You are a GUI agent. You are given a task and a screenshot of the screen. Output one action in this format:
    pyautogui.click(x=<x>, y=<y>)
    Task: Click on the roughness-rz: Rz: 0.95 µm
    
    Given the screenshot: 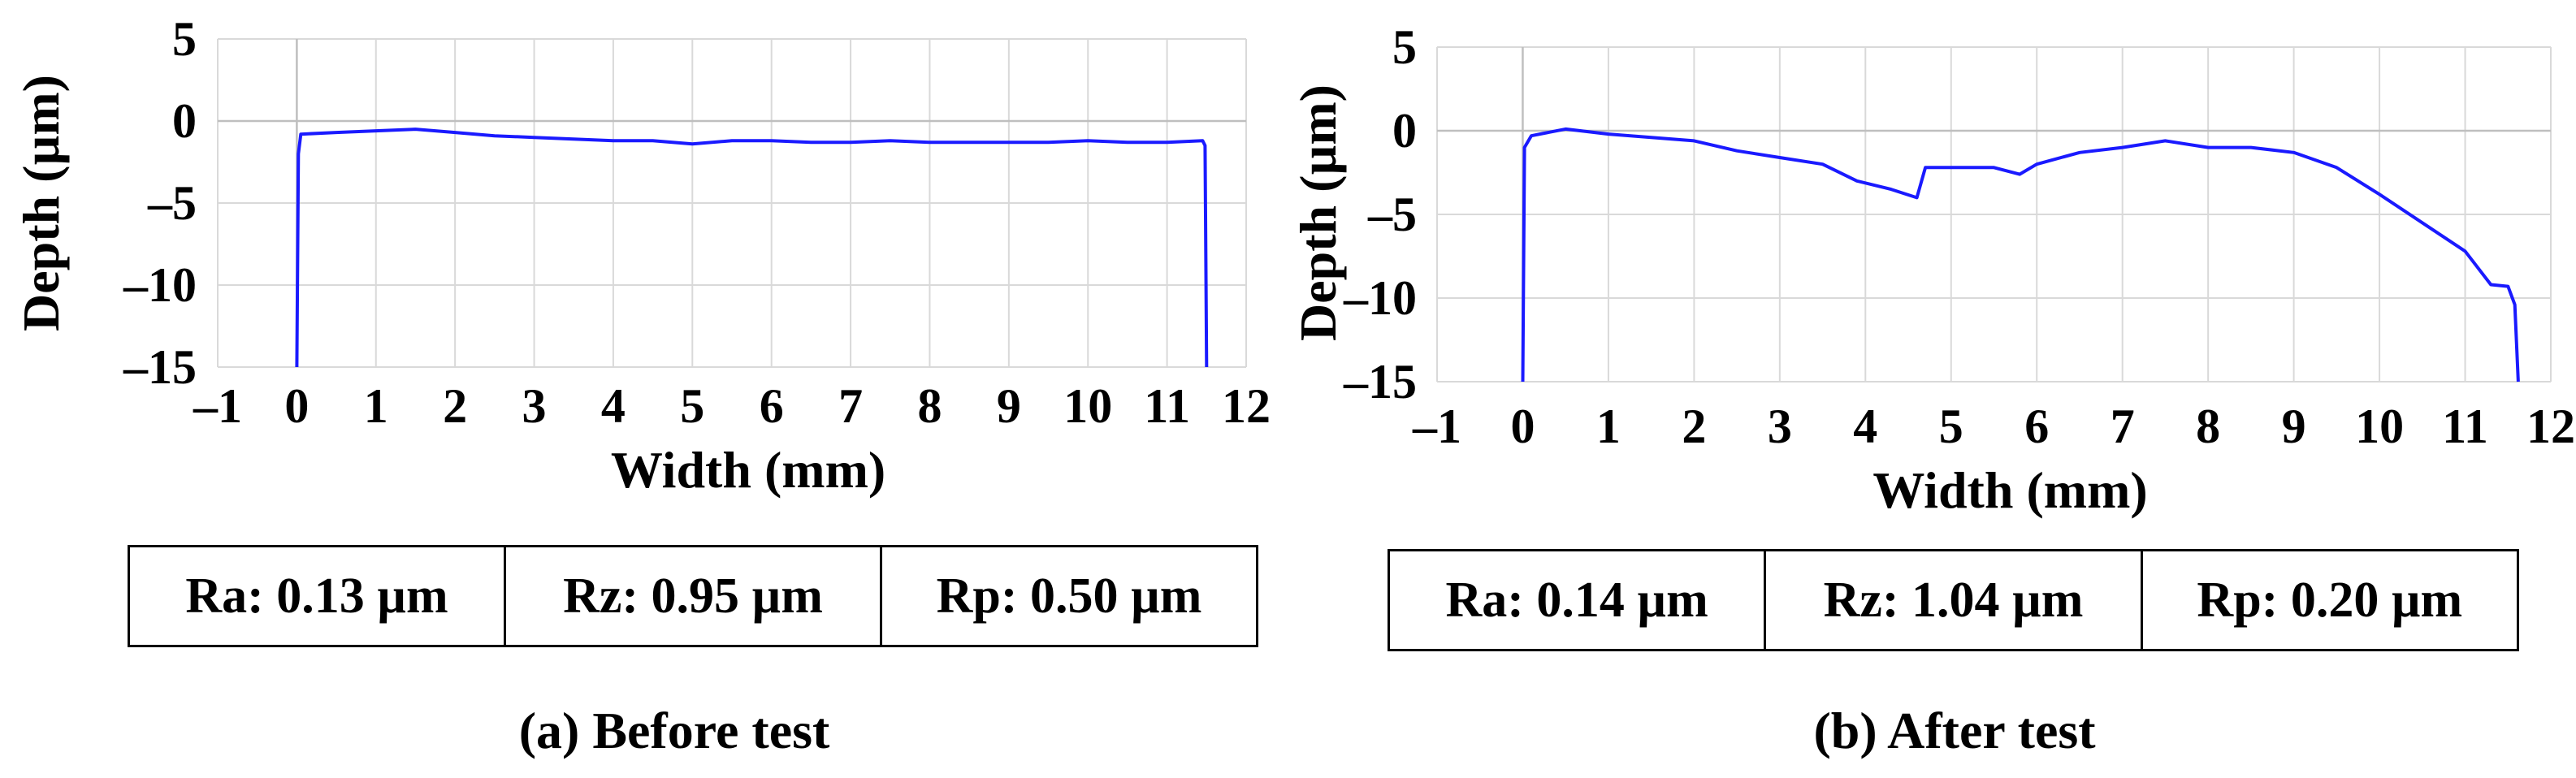 What is the action you would take?
    pyautogui.click(x=694, y=596)
    